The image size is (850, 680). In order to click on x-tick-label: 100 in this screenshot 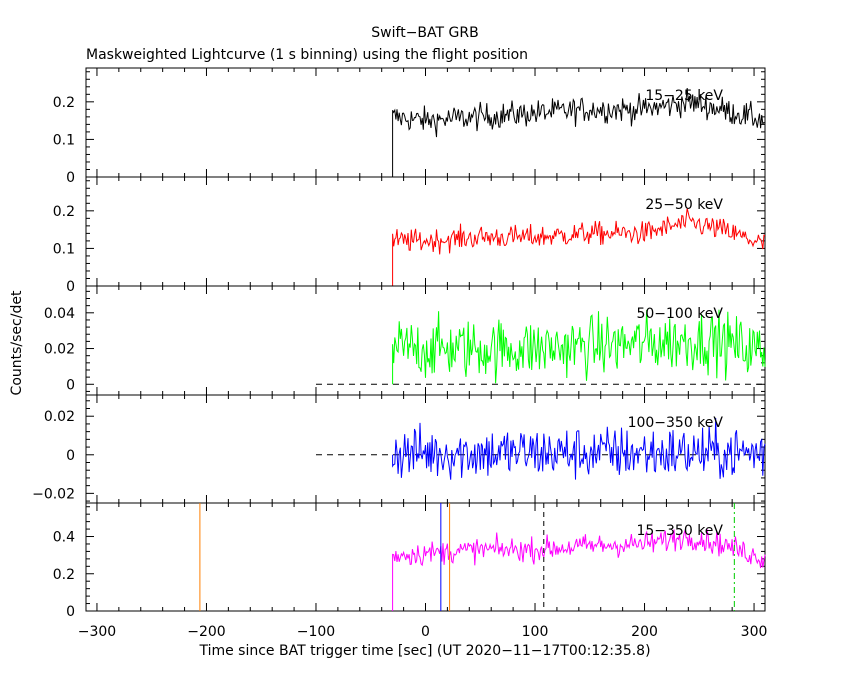, I will do `click(535, 632)`.